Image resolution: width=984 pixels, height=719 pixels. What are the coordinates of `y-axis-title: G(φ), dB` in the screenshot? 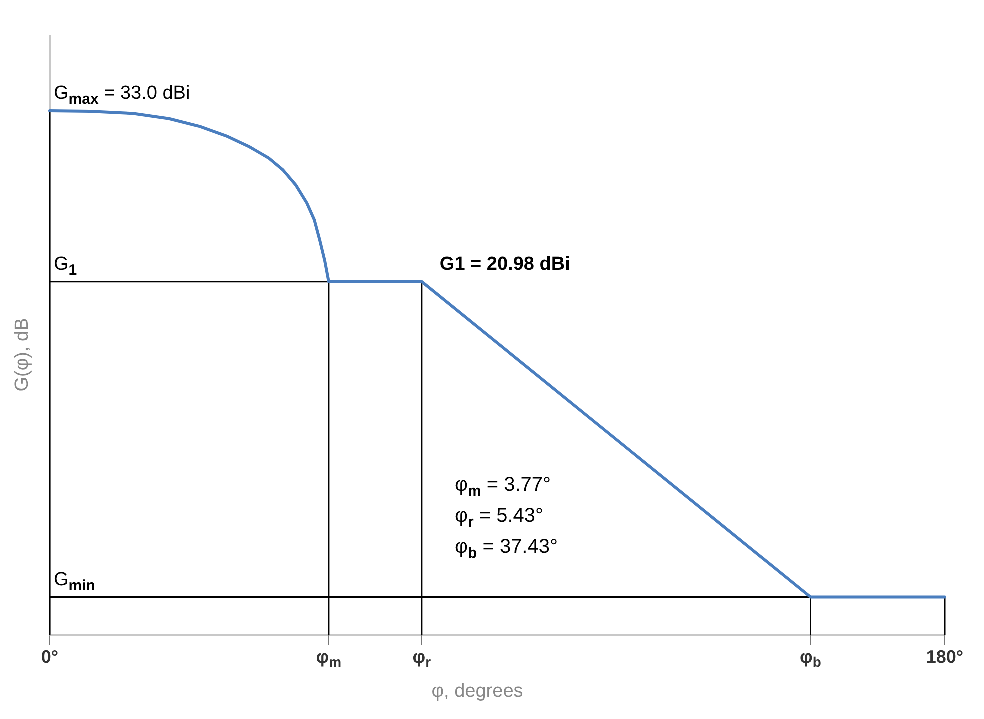 It's located at (22, 355).